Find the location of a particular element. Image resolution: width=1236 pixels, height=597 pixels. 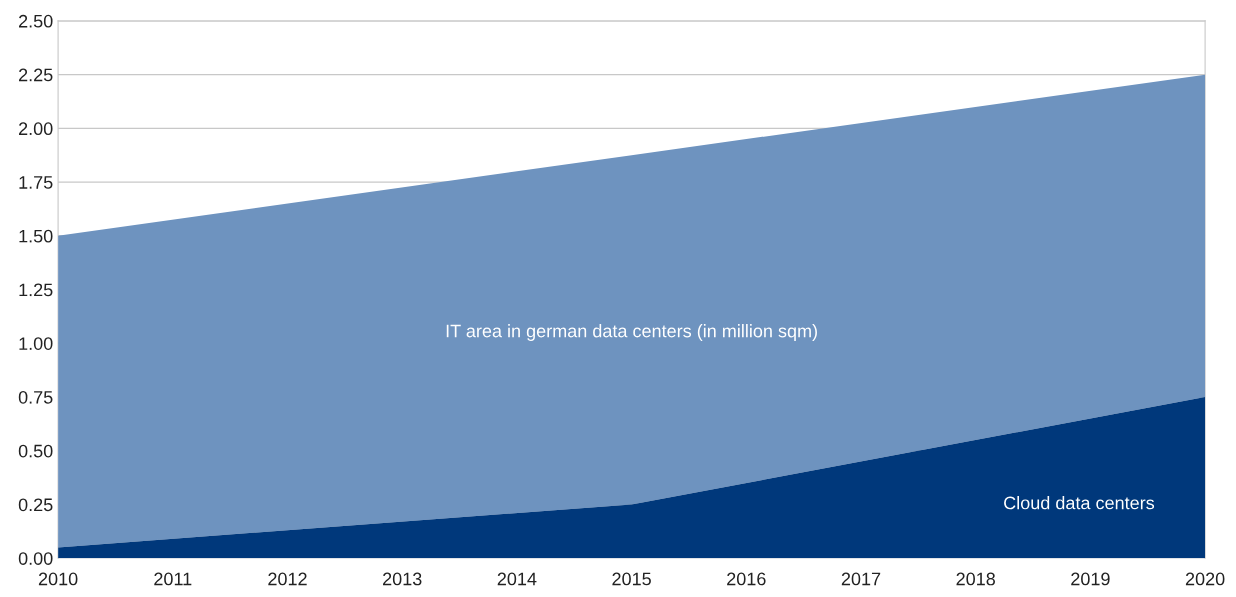

x-tick-label: 2020 is located at coordinates (1205, 579).